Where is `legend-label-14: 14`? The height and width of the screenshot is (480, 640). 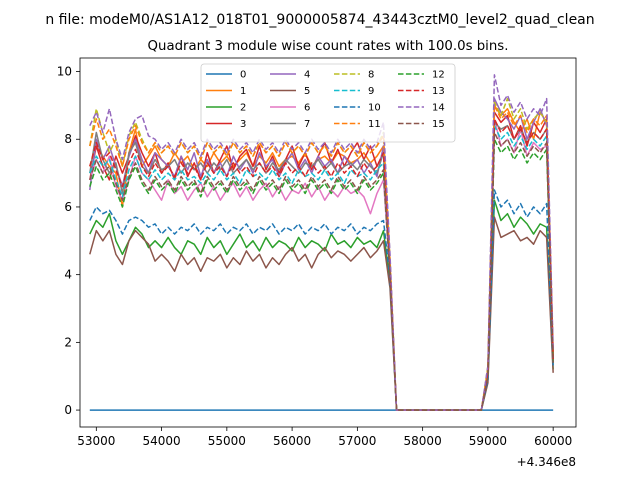
legend-label-14: 14 is located at coordinates (438, 108).